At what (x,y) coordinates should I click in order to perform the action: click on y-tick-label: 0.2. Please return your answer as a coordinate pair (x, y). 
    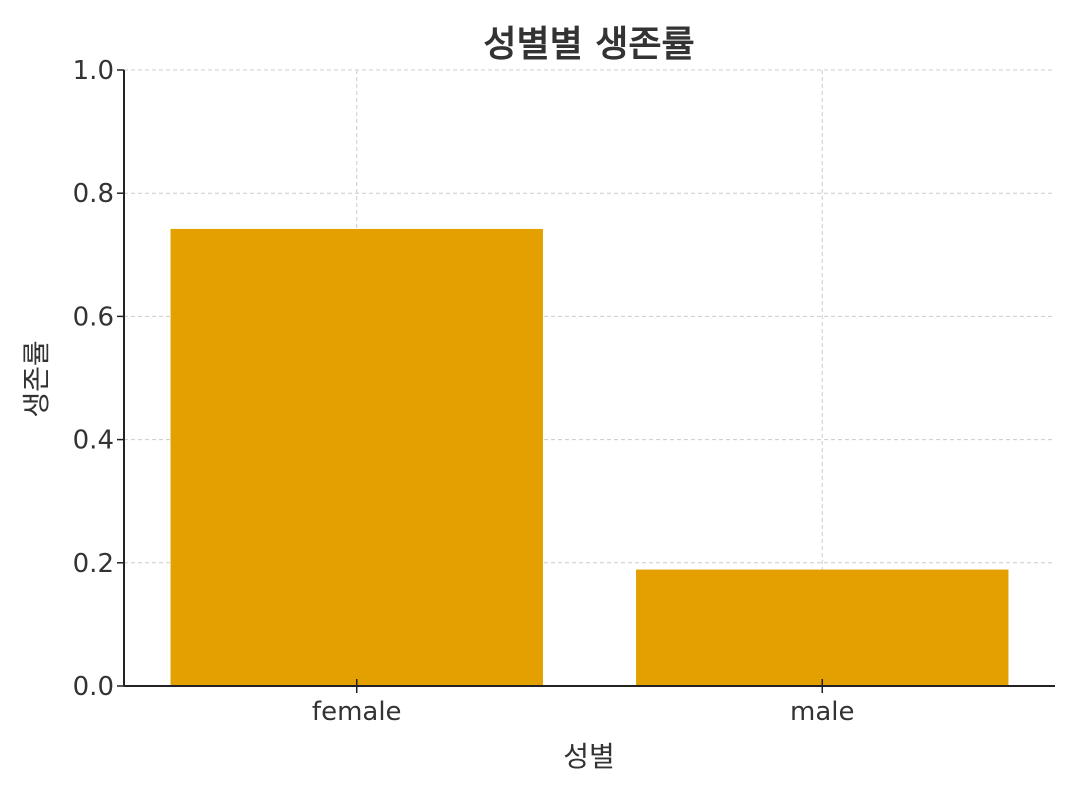
    Looking at the image, I should click on (93, 564).